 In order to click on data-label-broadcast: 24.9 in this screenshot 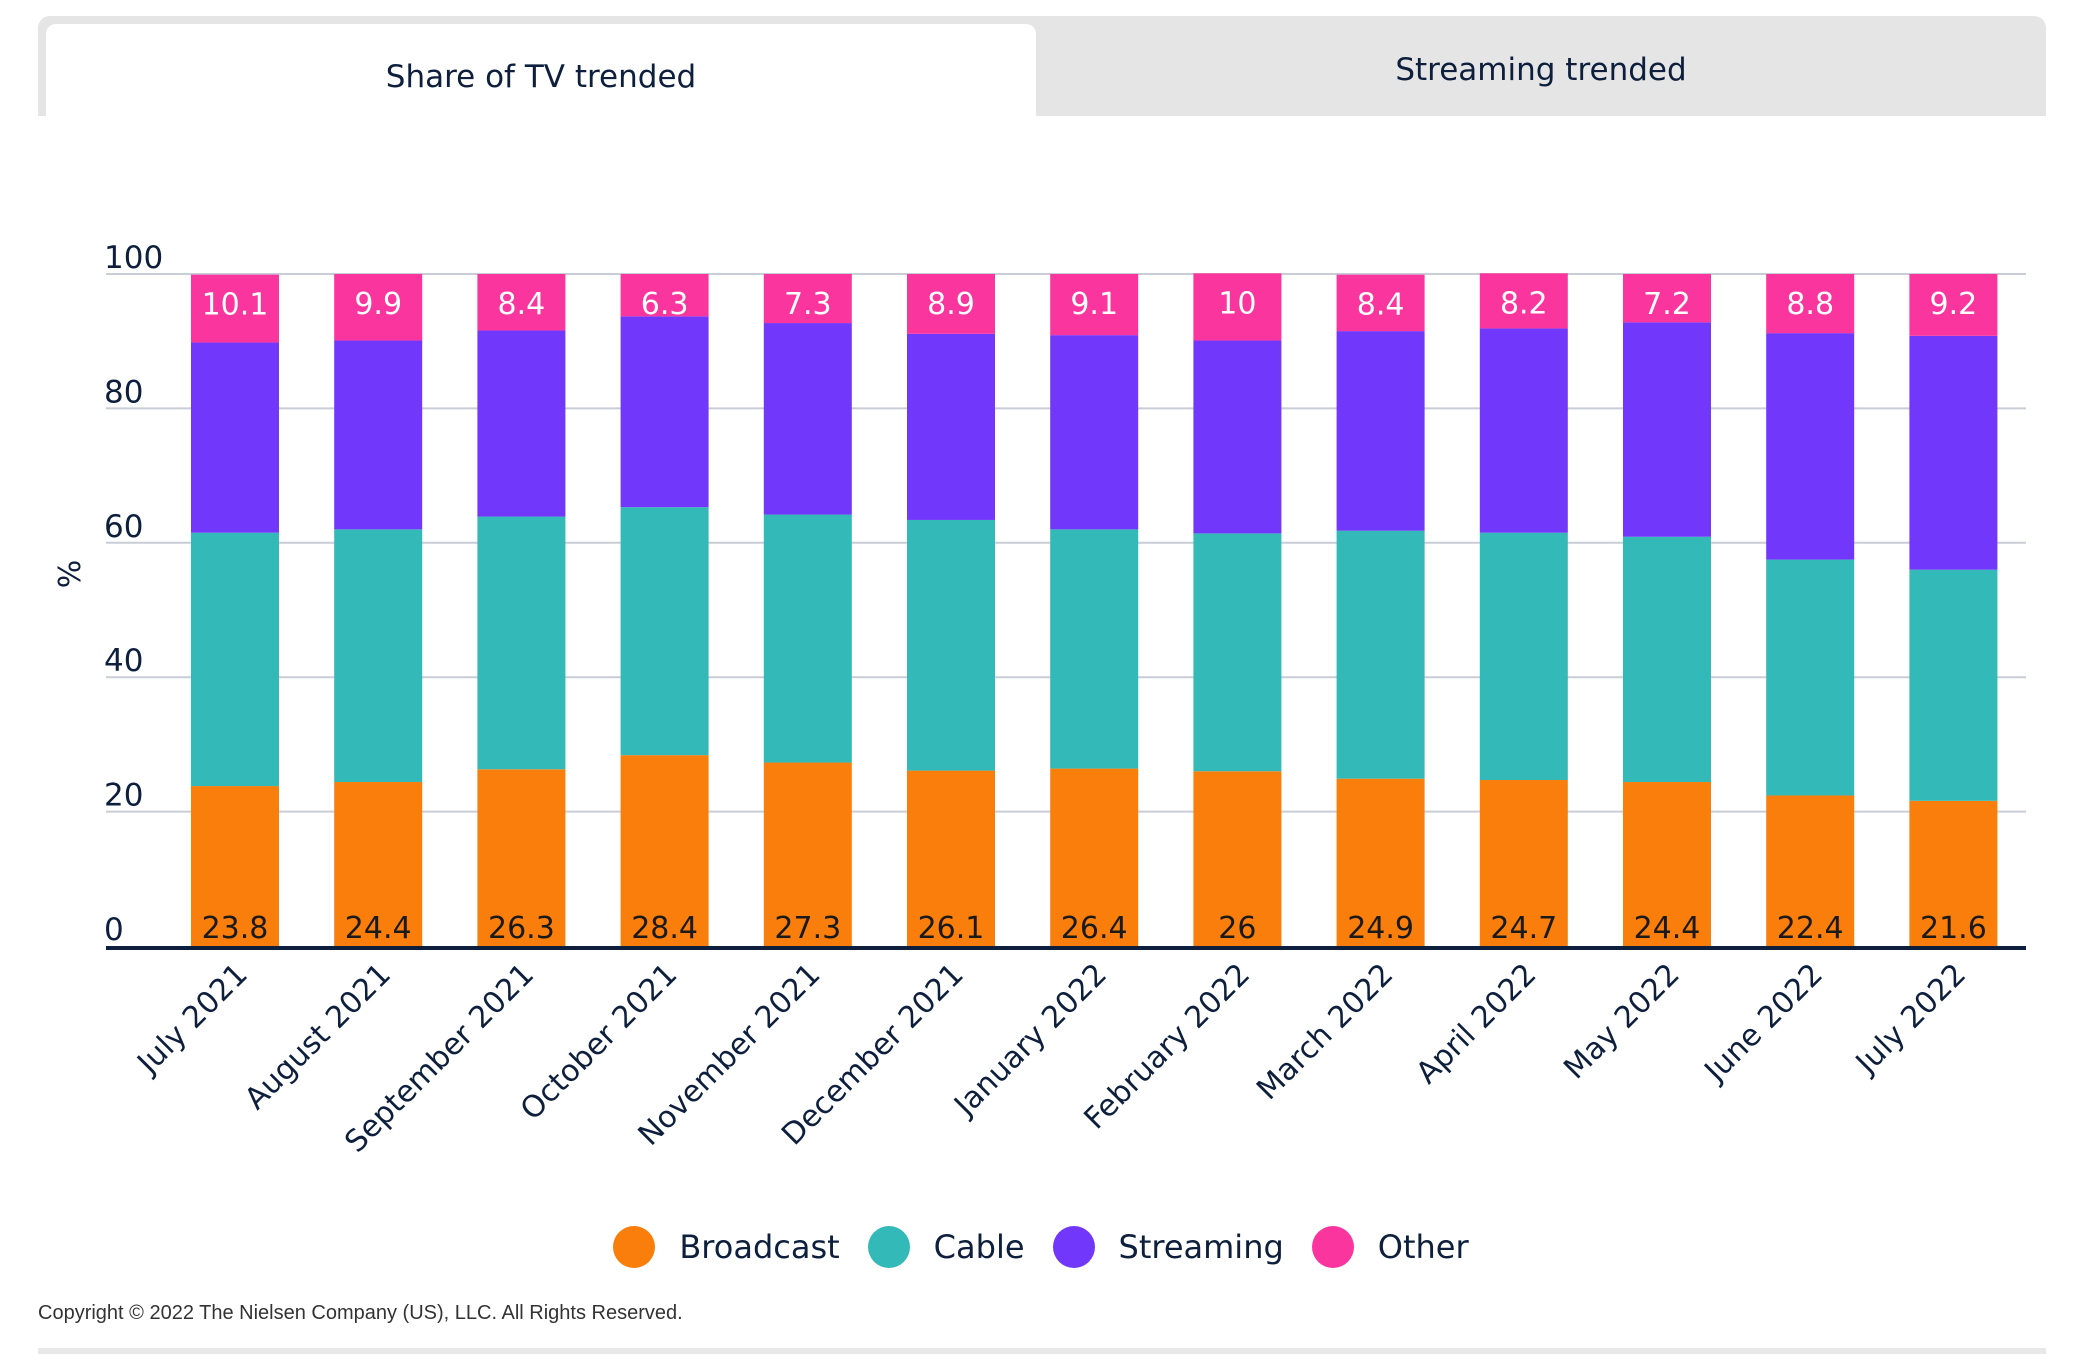, I will do `click(1380, 928)`.